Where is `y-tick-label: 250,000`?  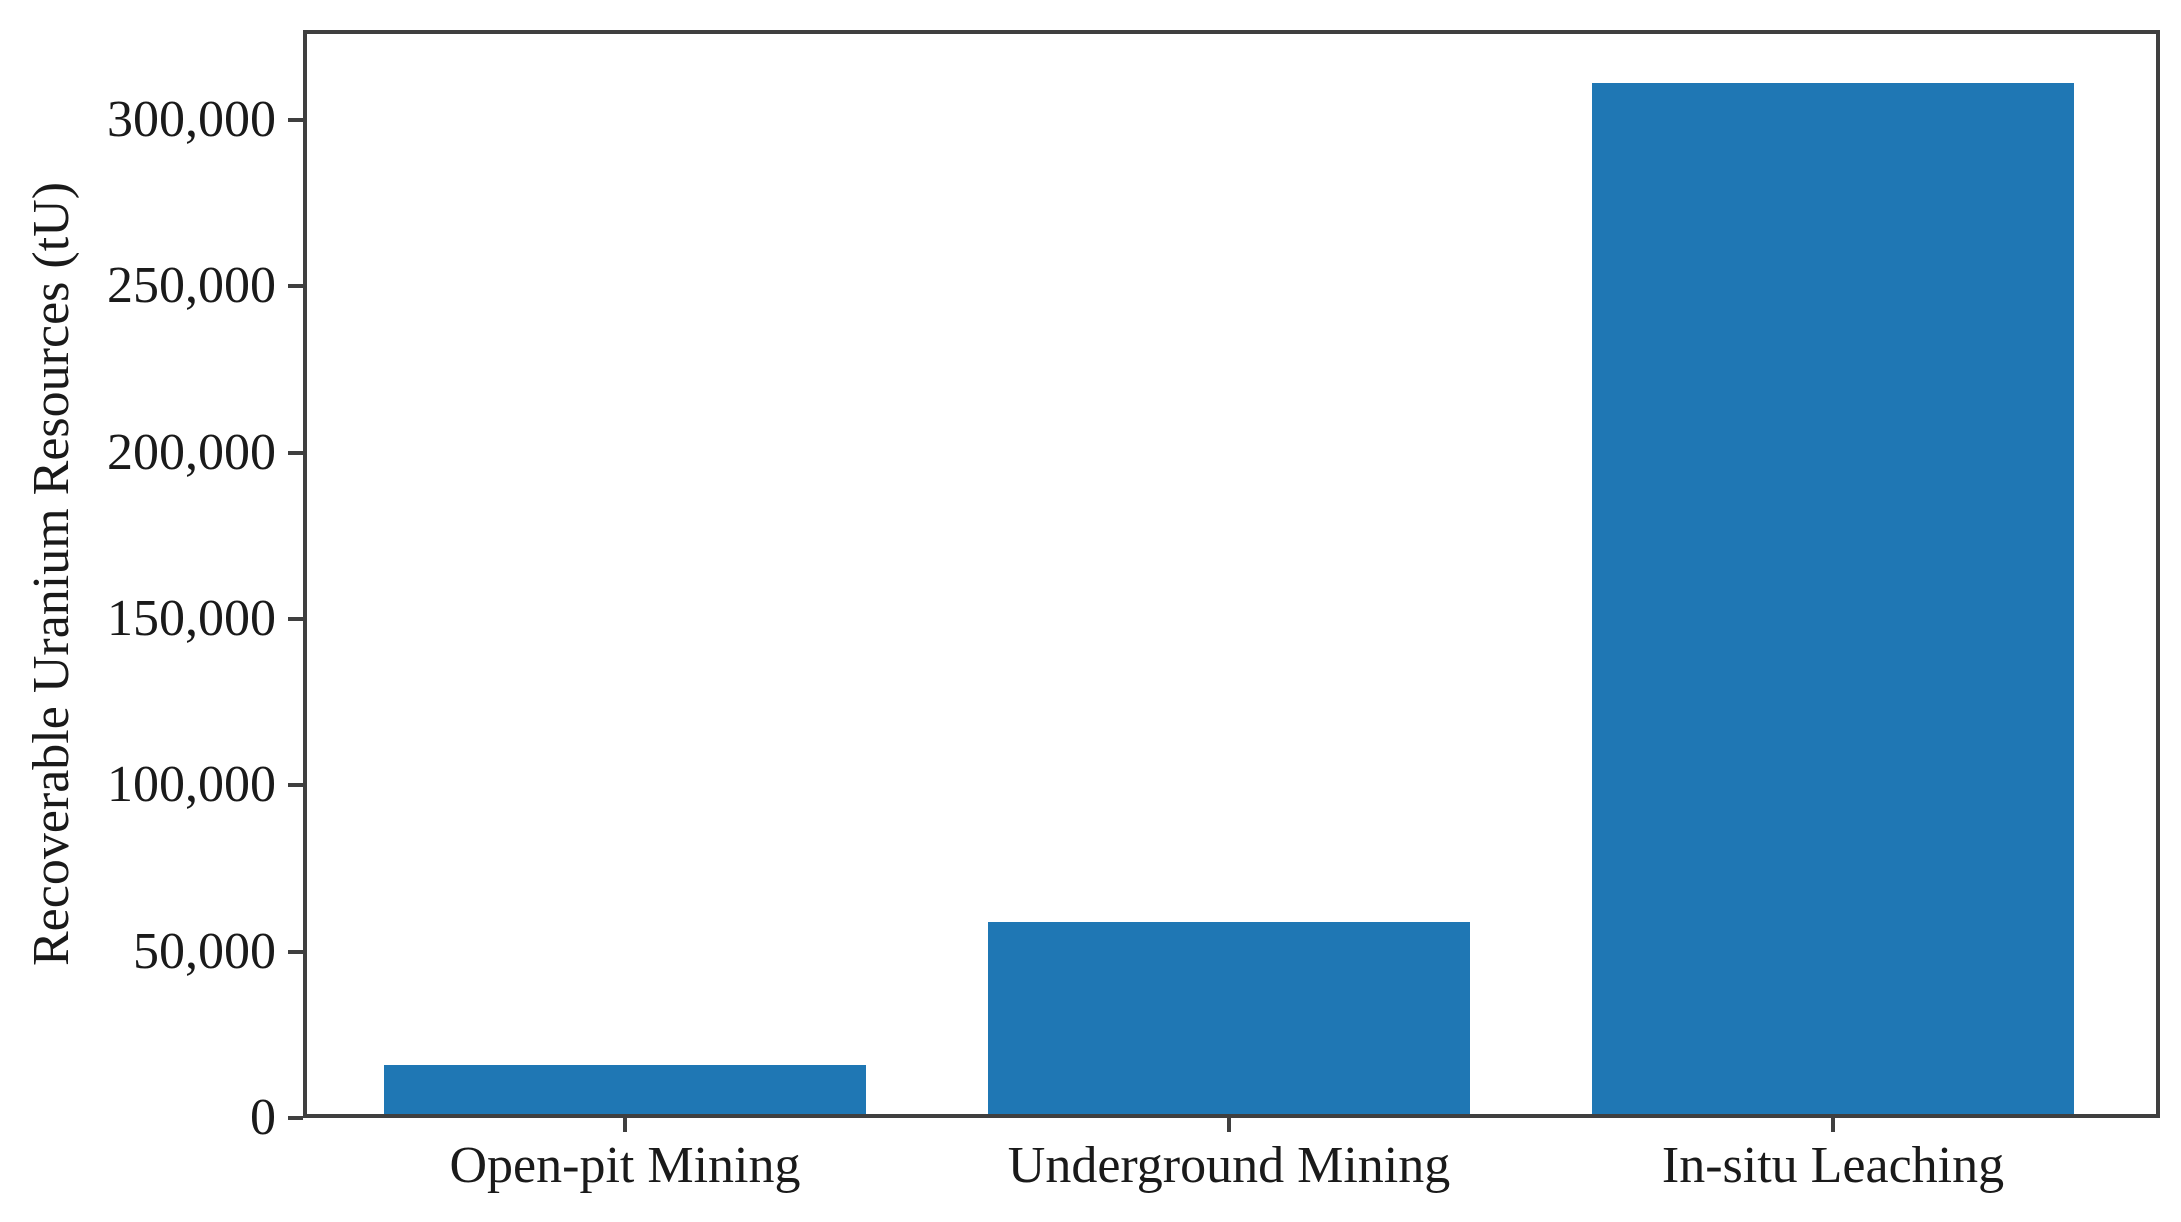 y-tick-label: 250,000 is located at coordinates (191, 286).